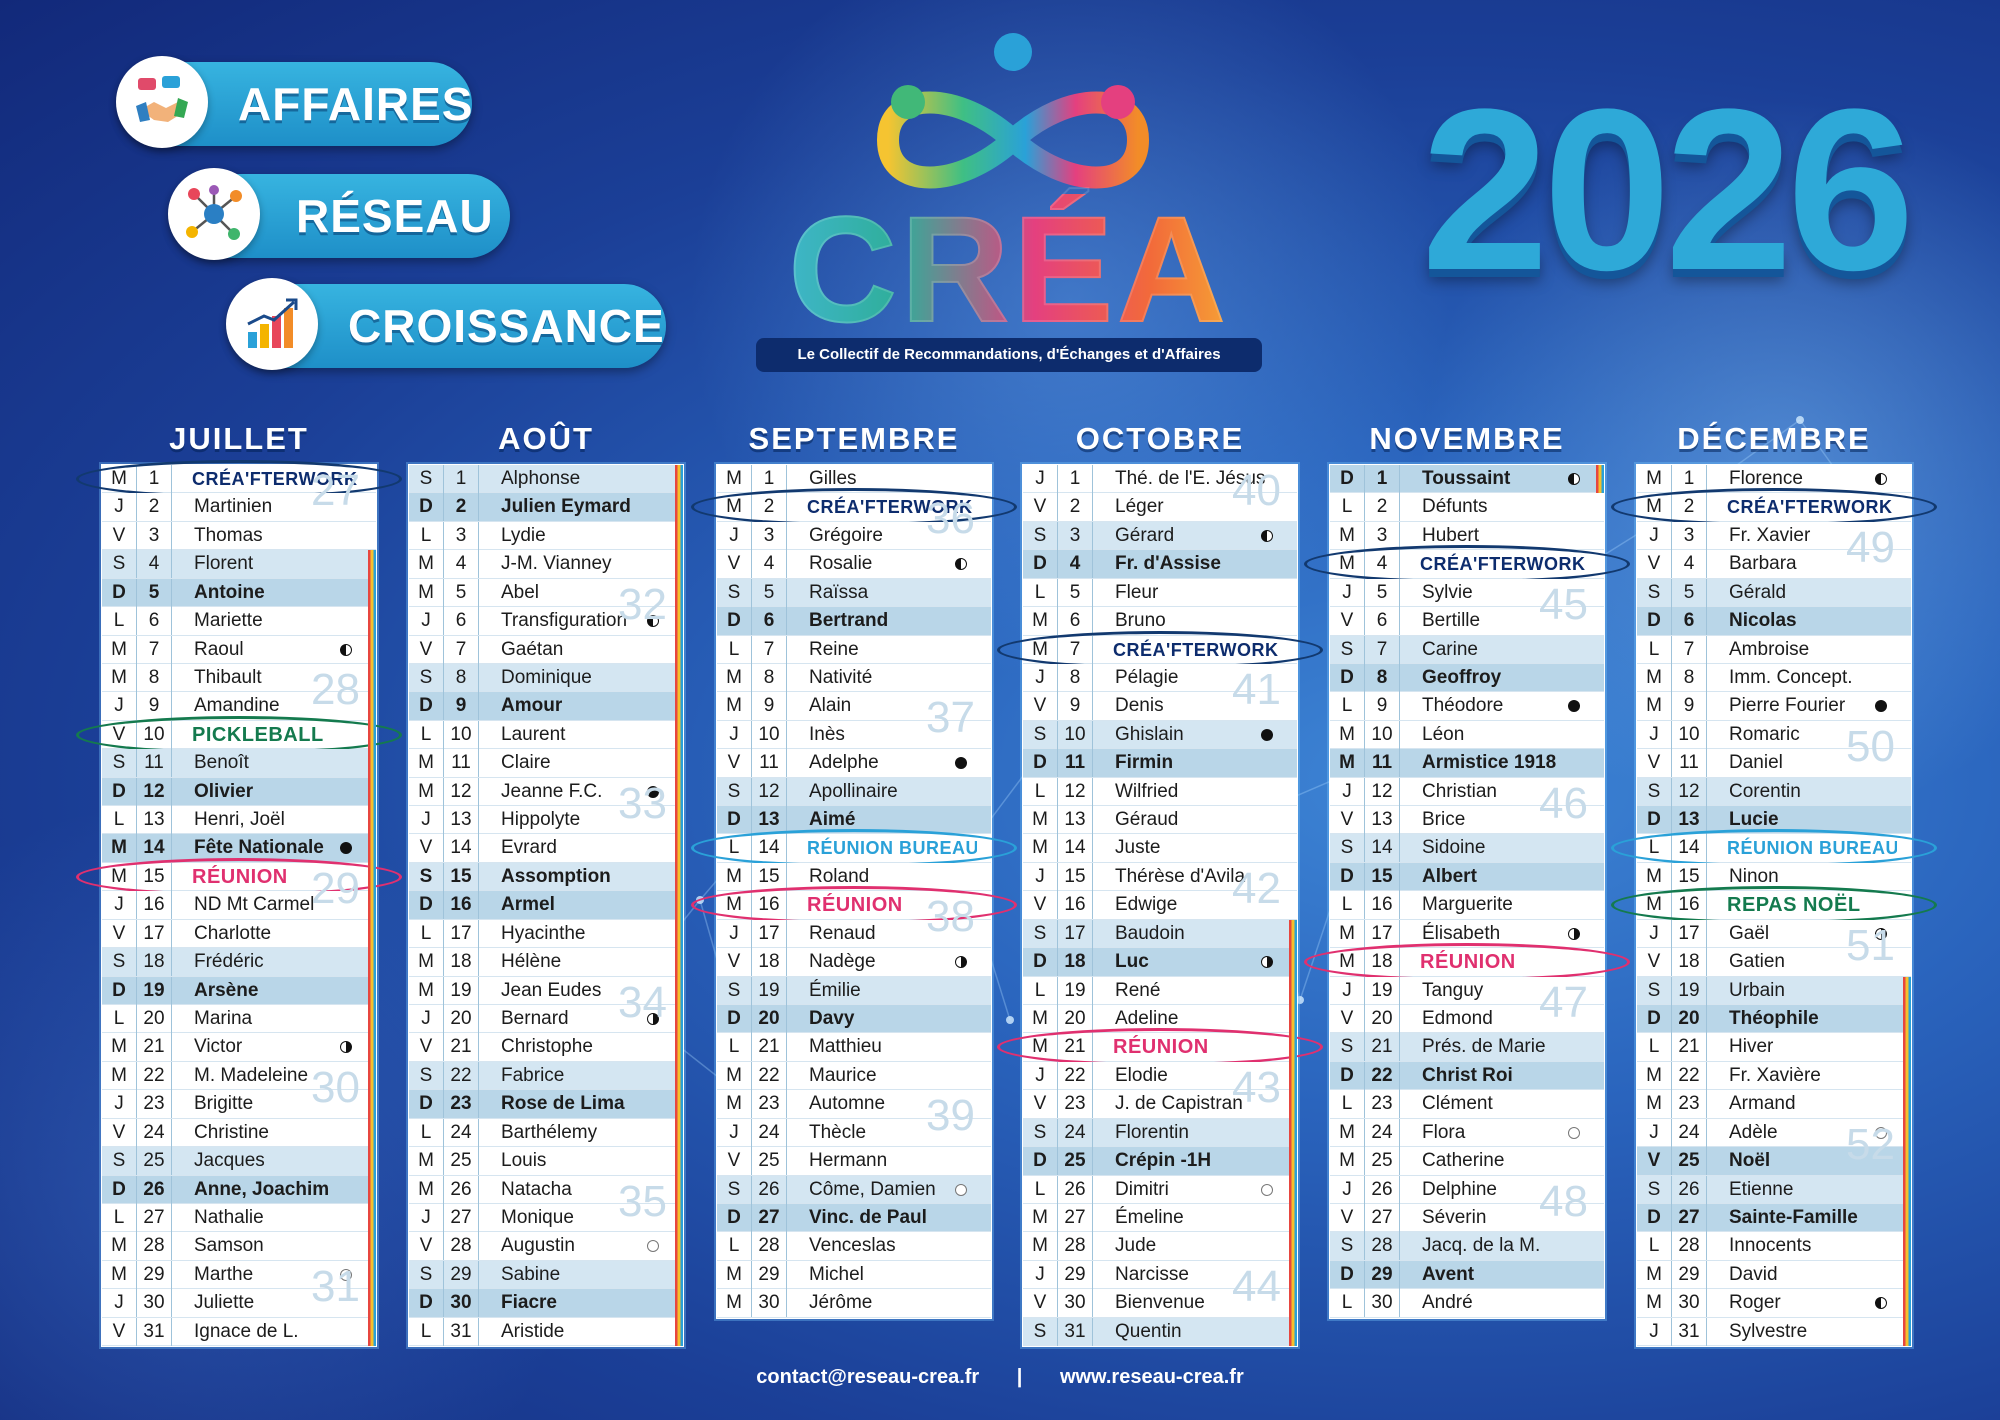  Describe the element at coordinates (294, 102) in the screenshot. I see `slogan-affaires: AFFAIRES` at that location.